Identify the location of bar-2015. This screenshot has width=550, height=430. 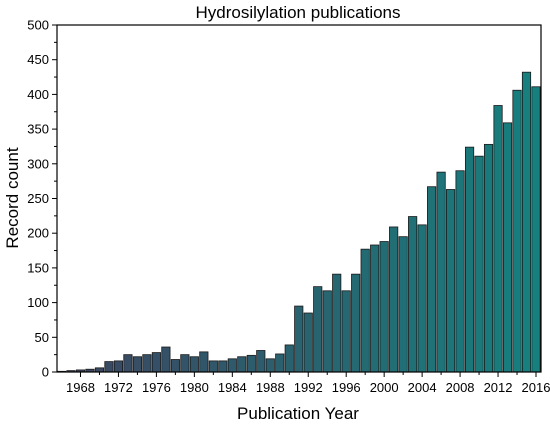
(526, 222).